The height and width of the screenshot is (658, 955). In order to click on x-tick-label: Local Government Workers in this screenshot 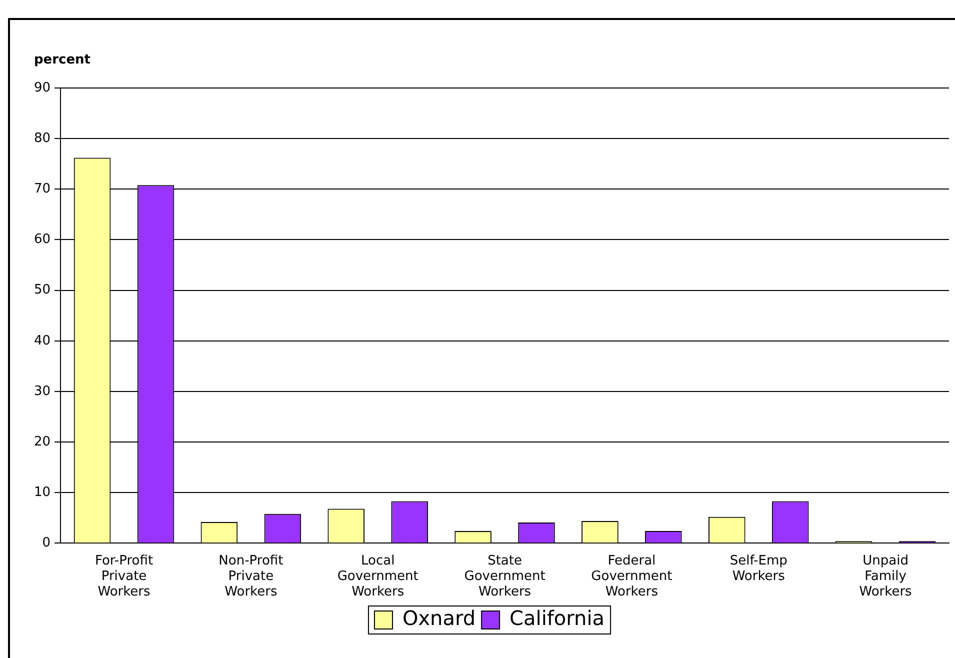, I will do `click(377, 576)`.